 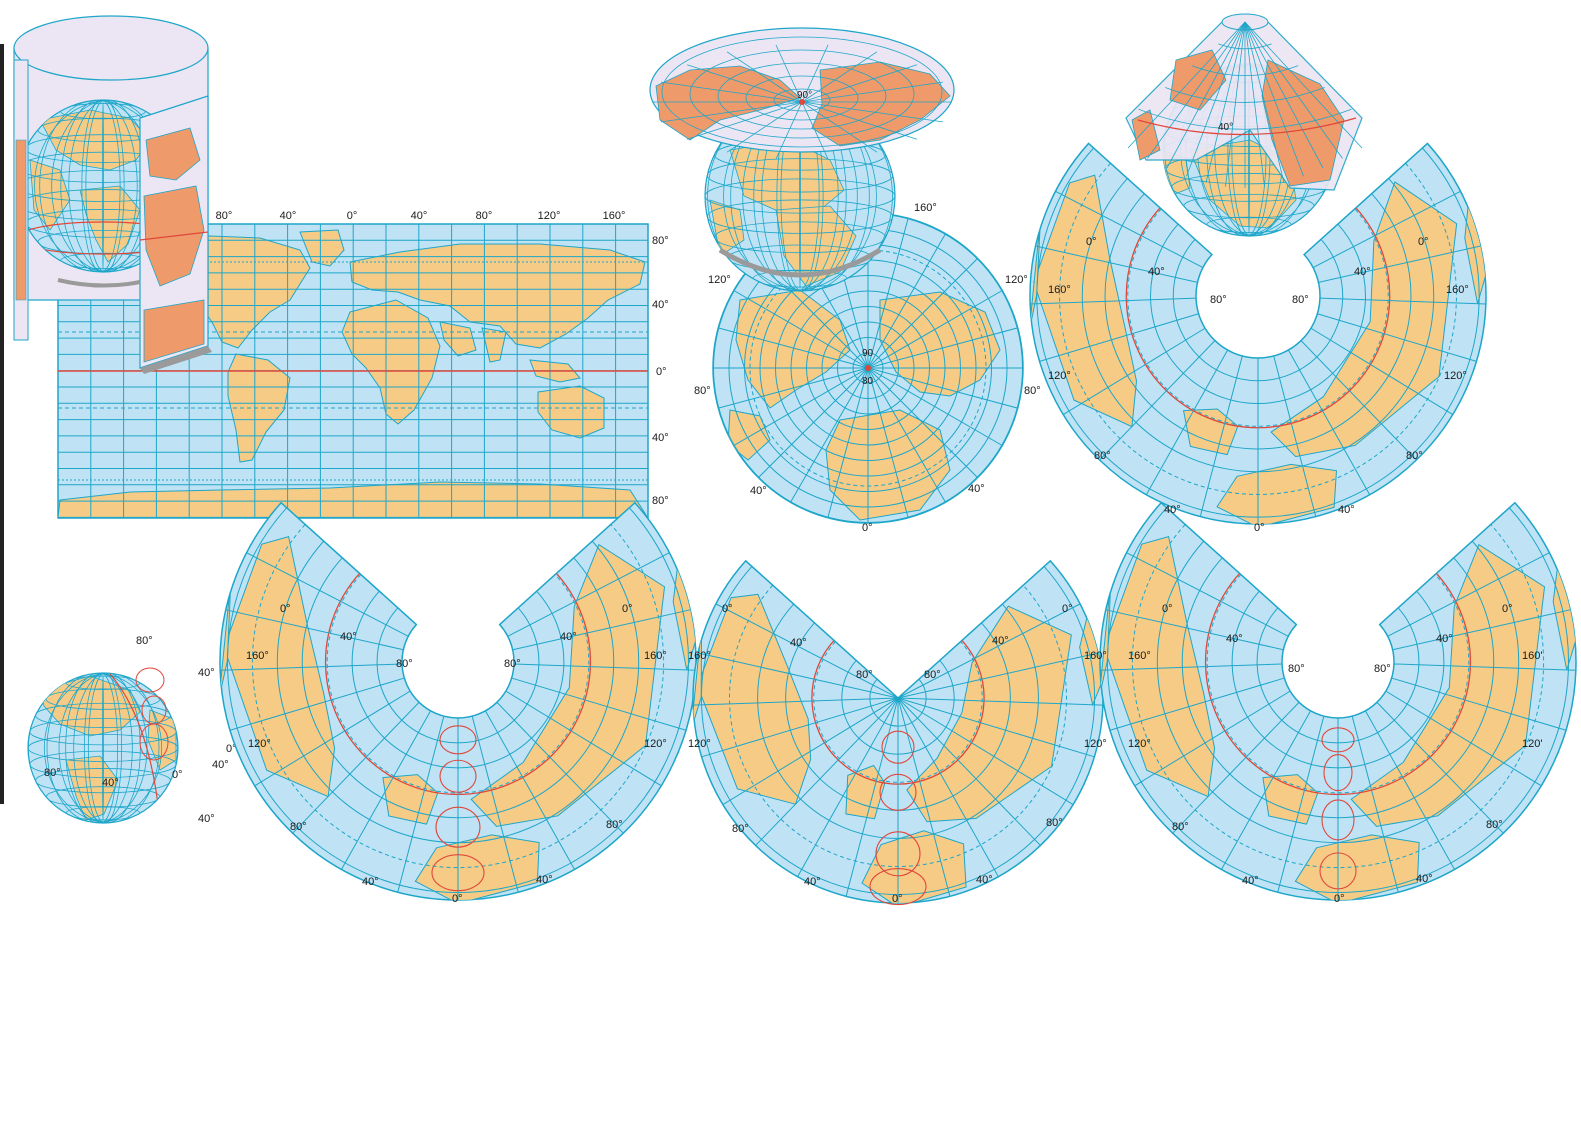 I want to click on azimuthal-center-label: 90, so click(x=868, y=353).